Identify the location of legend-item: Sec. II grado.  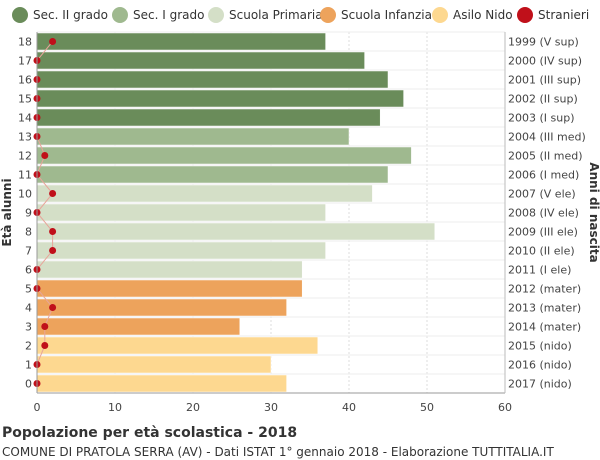
(60, 15).